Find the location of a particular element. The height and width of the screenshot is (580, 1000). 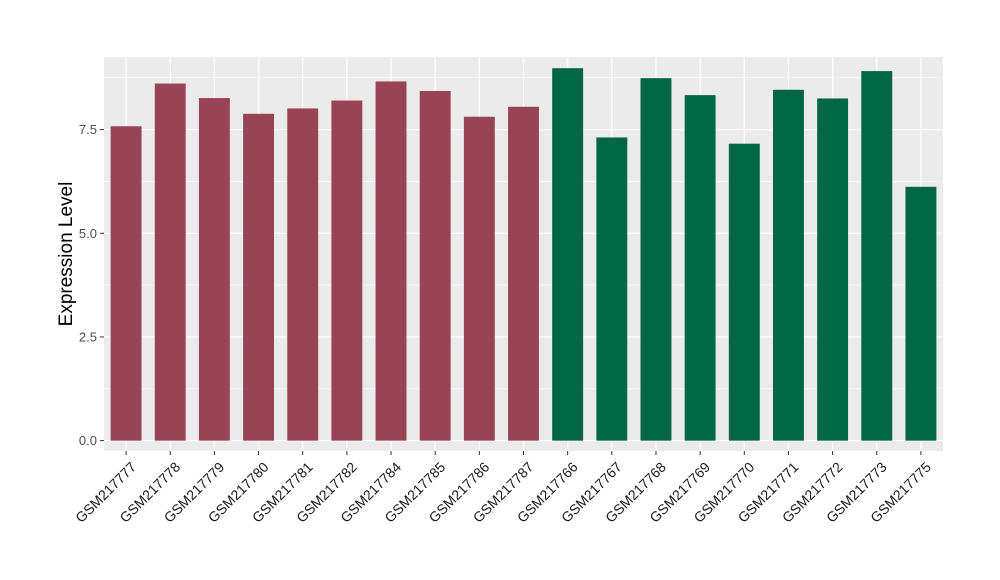

bar-GSM217767 is located at coordinates (612, 289).